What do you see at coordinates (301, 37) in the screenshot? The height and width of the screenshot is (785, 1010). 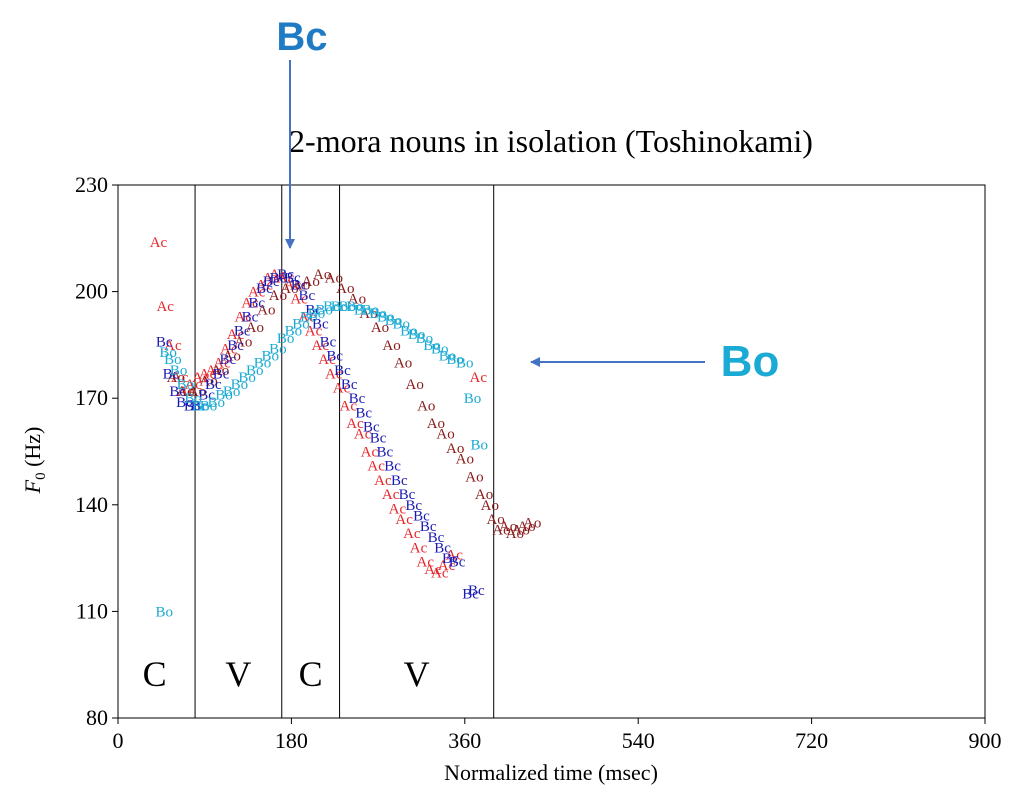 I see `bc-annotation-label: Bc` at bounding box center [301, 37].